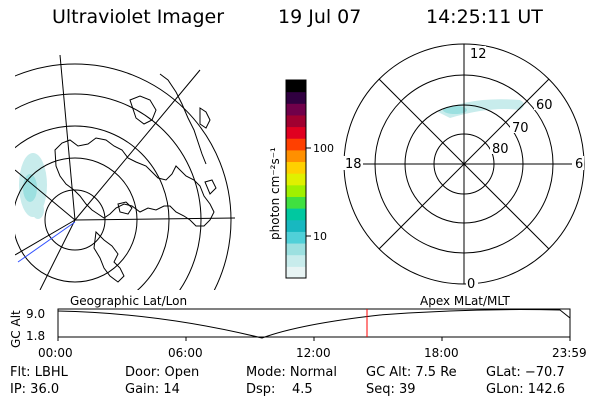  I want to click on timeline-axis-label: GC Alt, so click(16, 329).